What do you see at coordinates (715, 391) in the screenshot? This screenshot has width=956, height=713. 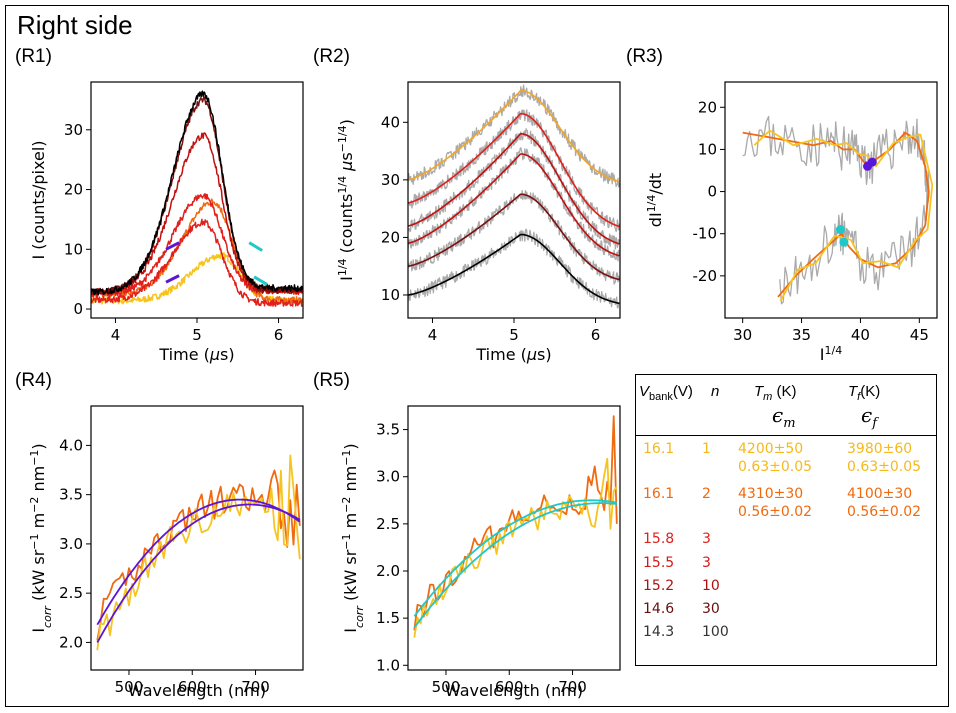 I see `header-n: n` at bounding box center [715, 391].